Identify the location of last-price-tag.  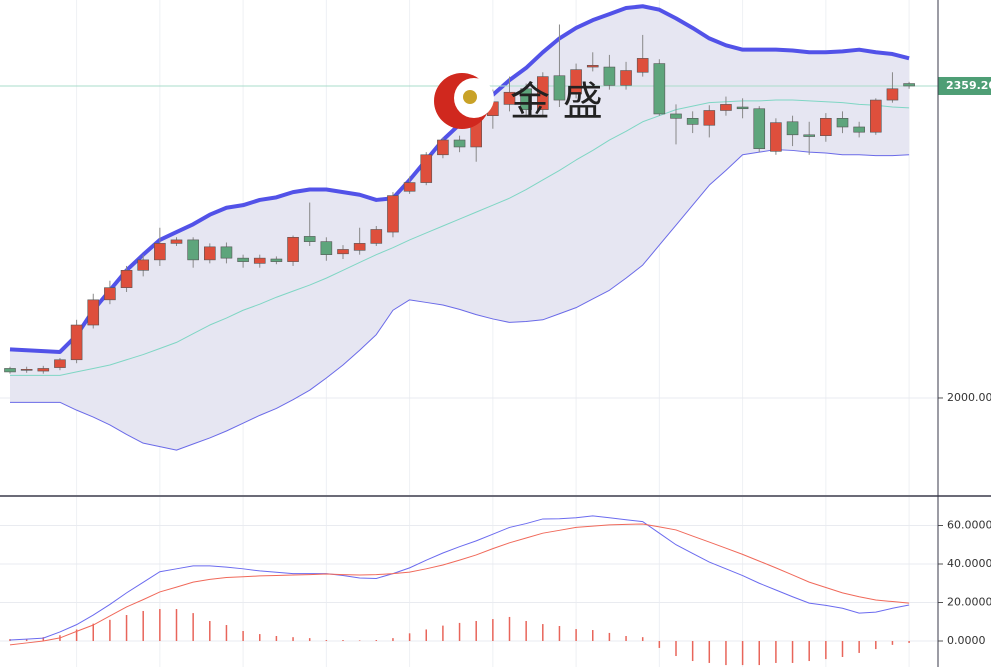
(964, 85).